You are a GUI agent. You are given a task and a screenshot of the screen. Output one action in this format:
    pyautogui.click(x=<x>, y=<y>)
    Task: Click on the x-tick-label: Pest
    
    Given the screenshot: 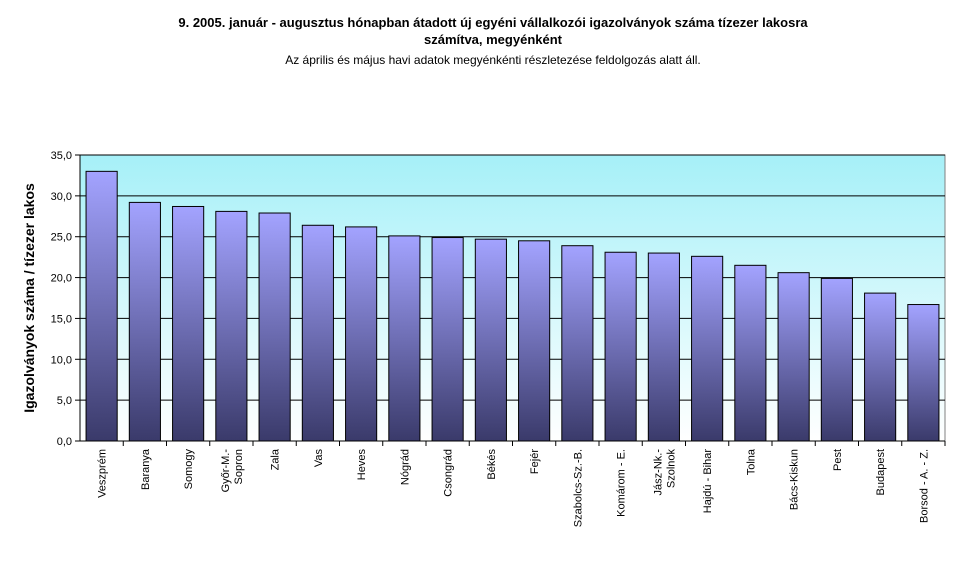 What is the action you would take?
    pyautogui.click(x=838, y=460)
    